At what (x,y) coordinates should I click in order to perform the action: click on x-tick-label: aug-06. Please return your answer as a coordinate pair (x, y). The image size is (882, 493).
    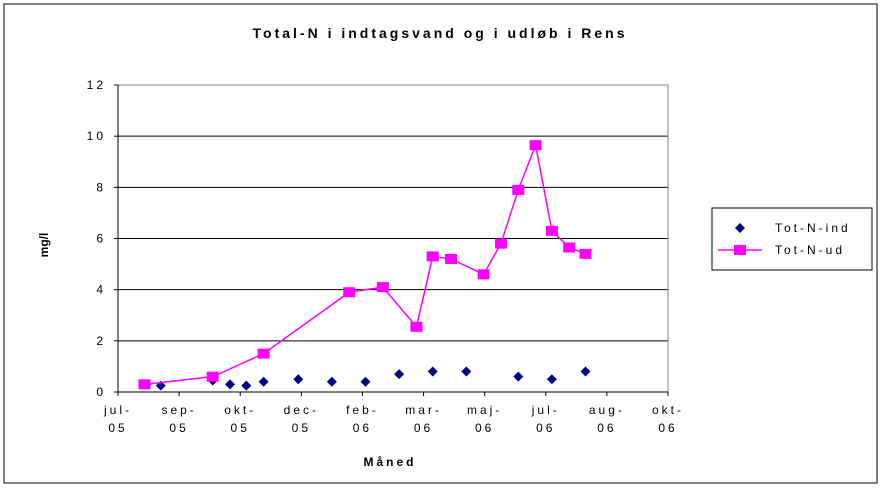
    Looking at the image, I should click on (607, 419).